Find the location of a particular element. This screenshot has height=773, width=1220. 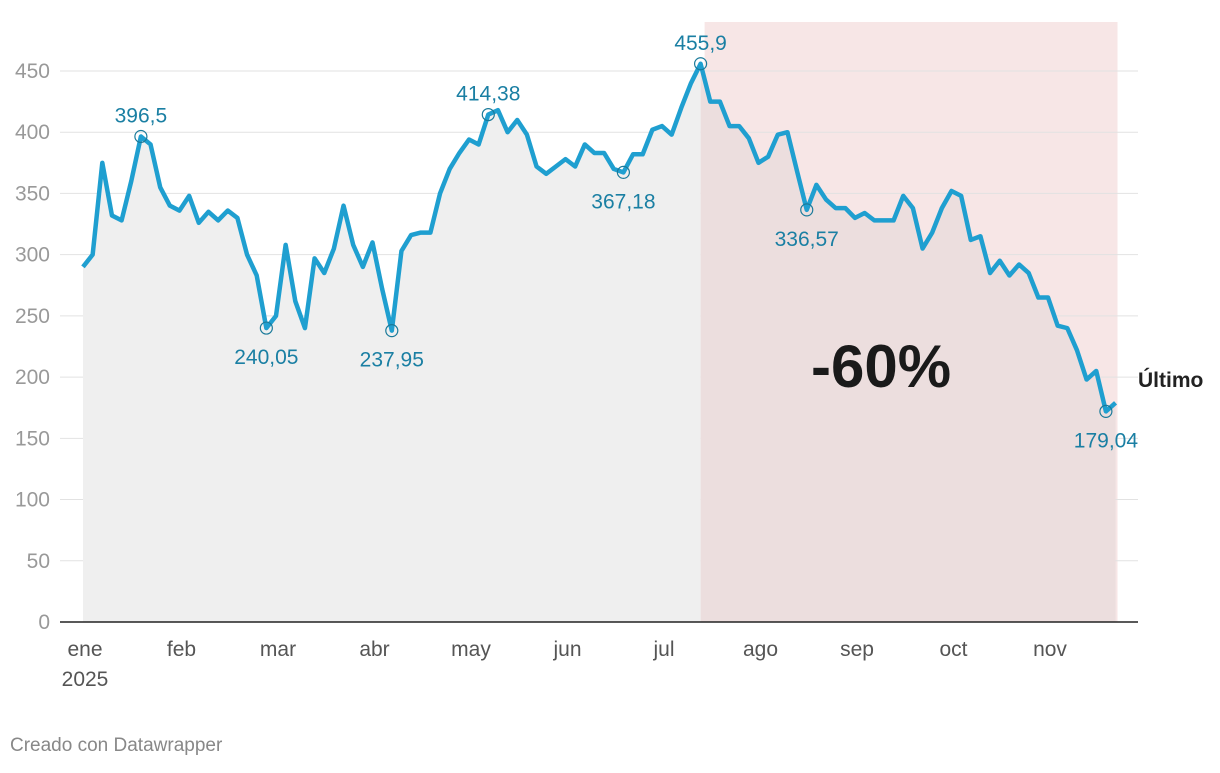

y-tick-label: 350 is located at coordinates (32, 193).